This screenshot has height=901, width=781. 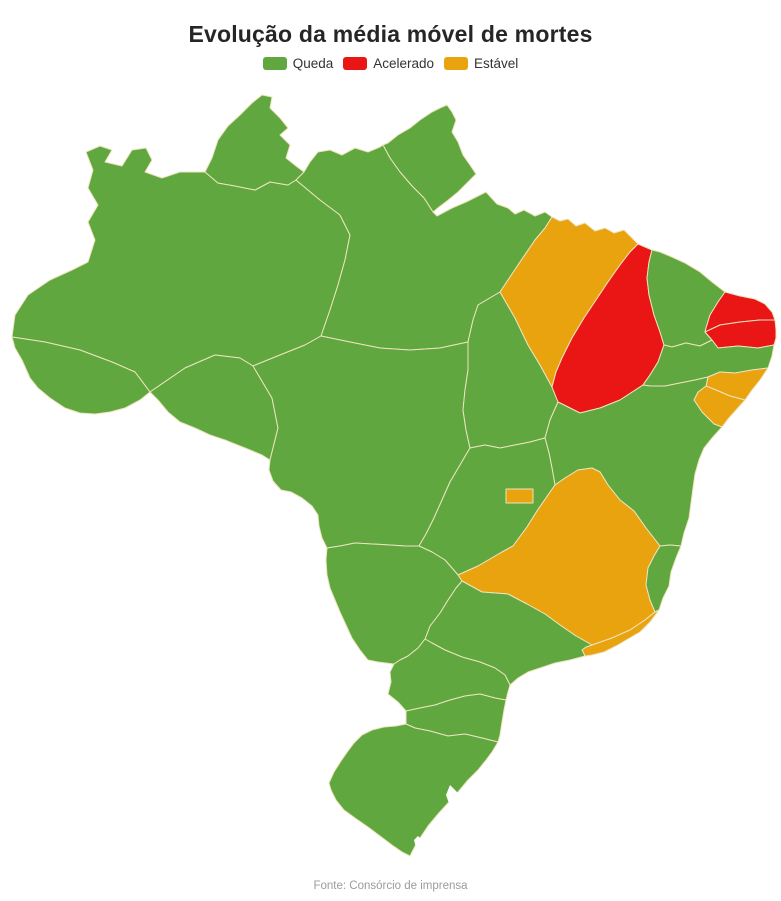 What do you see at coordinates (81, 375) in the screenshot?
I see `state-AC: Acre — Queda` at bounding box center [81, 375].